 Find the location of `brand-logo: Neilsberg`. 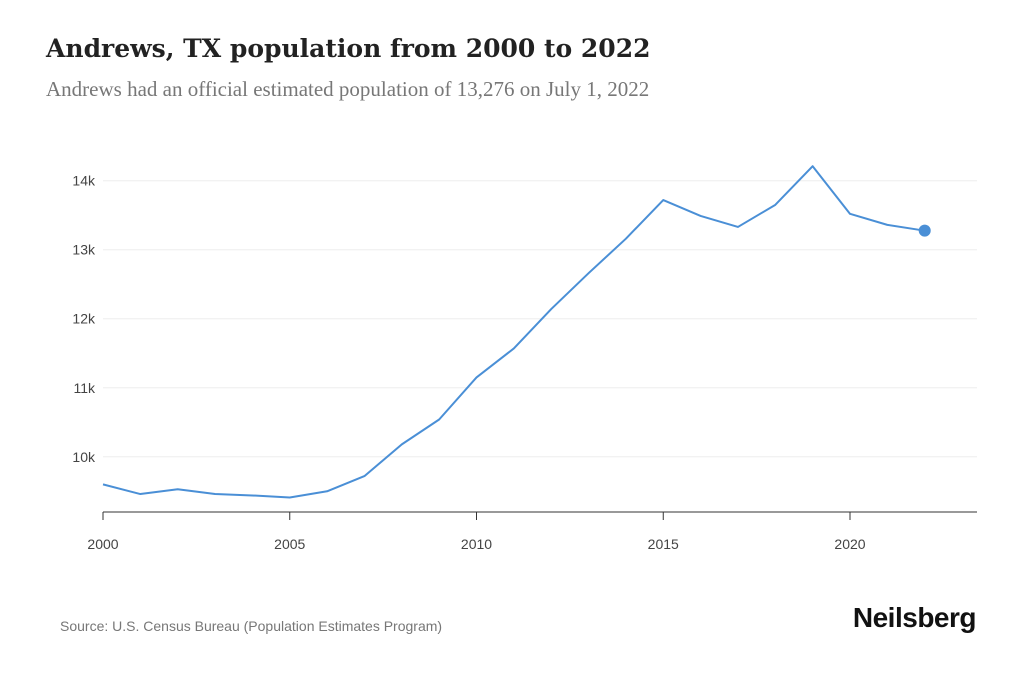

brand-logo: Neilsberg is located at coordinates (914, 617).